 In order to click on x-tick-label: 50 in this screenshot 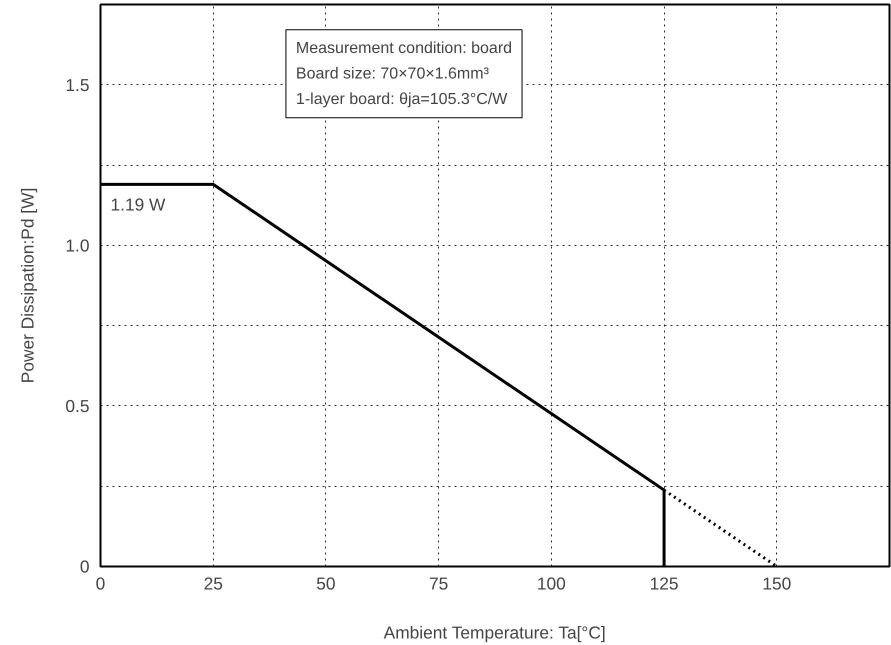, I will do `click(326, 584)`.